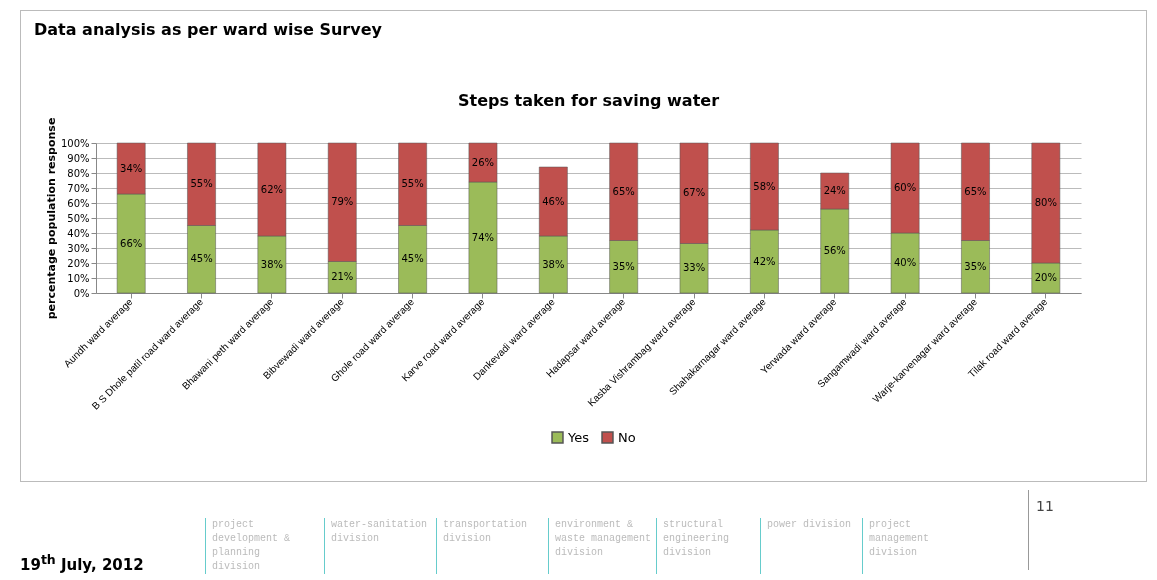  Describe the element at coordinates (131, 243) in the screenshot. I see `data-label: 66%` at that location.